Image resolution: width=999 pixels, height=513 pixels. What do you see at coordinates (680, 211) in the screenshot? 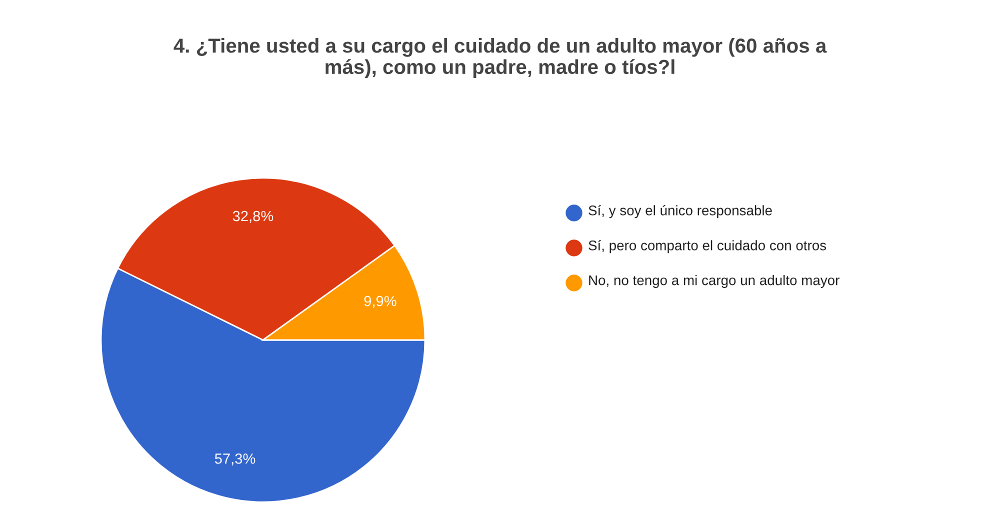
I see `legend-label: Sí, y soy el único responsable` at bounding box center [680, 211].